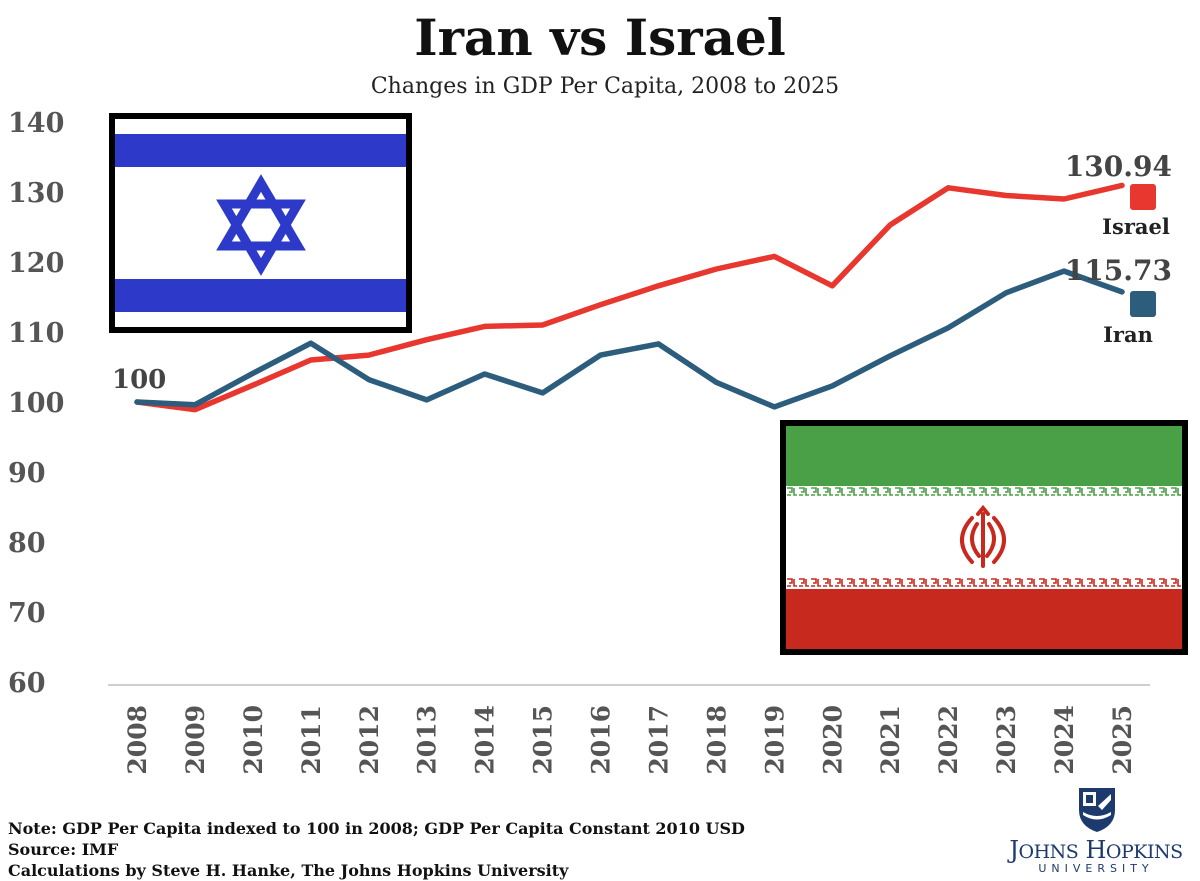 This screenshot has height=881, width=1200. Describe the element at coordinates (311, 740) in the screenshot. I see `x-tick-label: 2011` at that location.